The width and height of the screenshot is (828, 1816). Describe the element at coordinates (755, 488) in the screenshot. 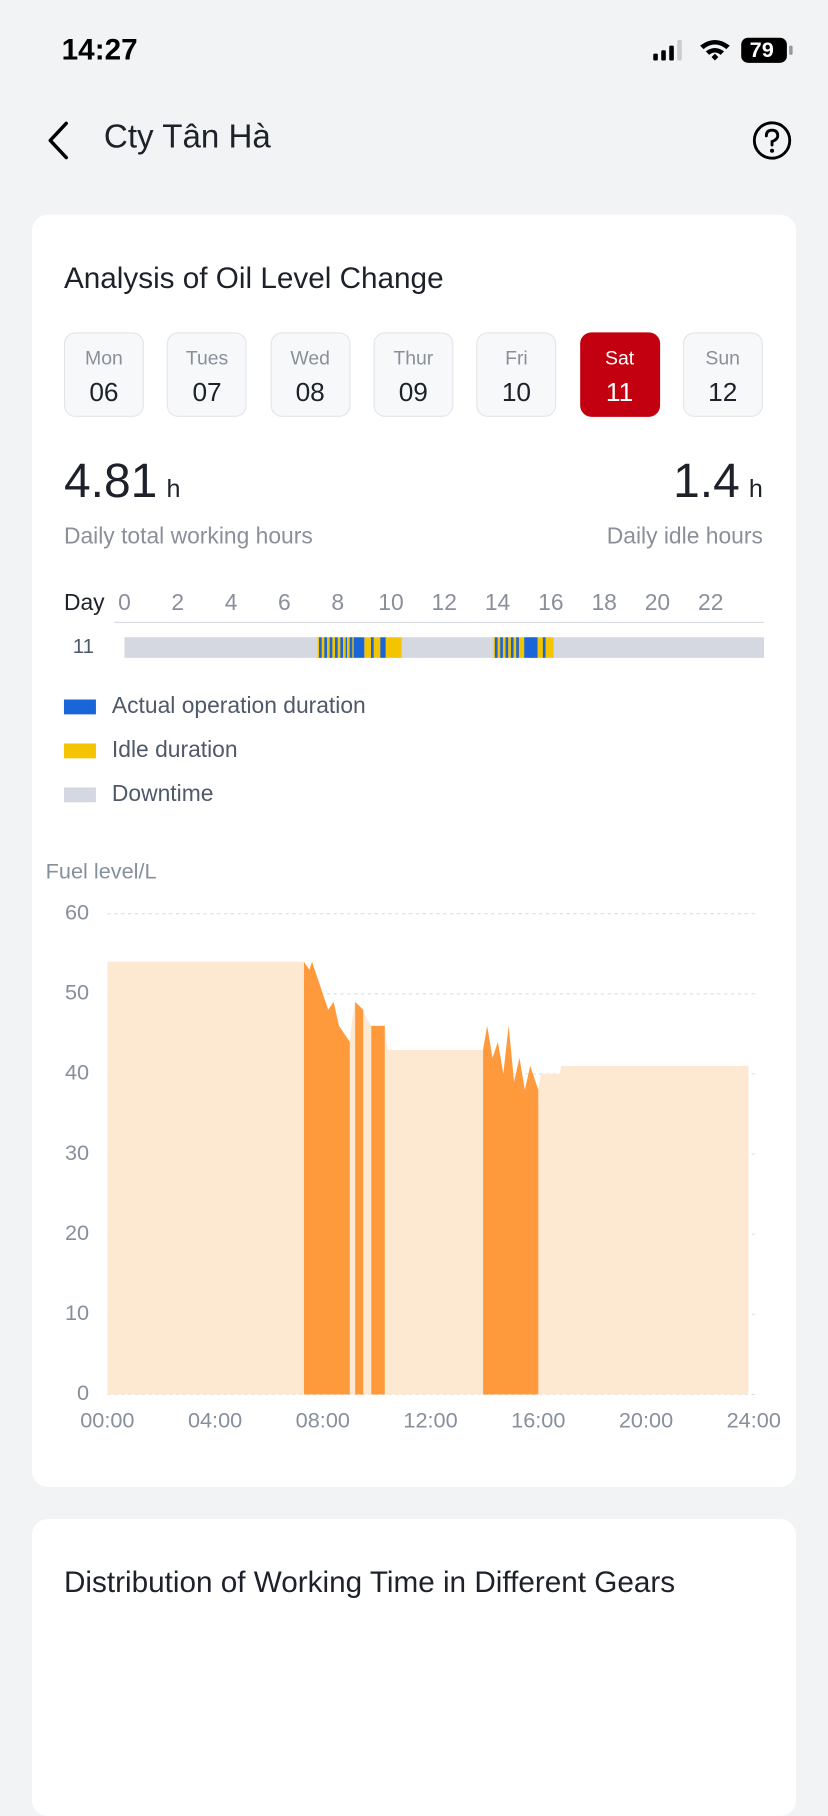

I see `idle-hours-unit: h` at that location.